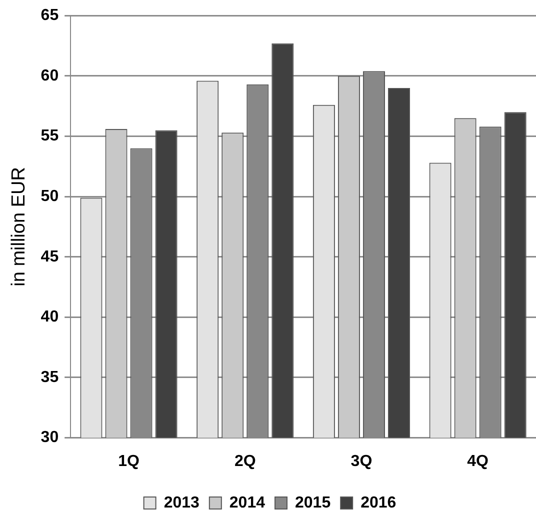  I want to click on y-tick-label: 40, so click(49, 317).